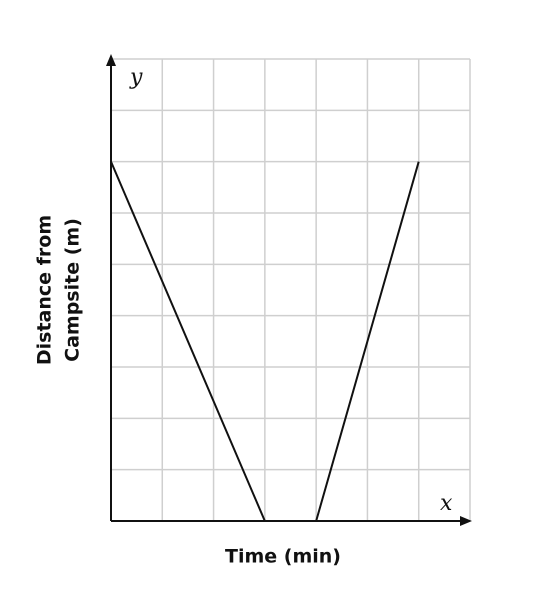 The width and height of the screenshot is (548, 594). What do you see at coordinates (136, 77) in the screenshot?
I see `y-axis-name: y` at bounding box center [136, 77].